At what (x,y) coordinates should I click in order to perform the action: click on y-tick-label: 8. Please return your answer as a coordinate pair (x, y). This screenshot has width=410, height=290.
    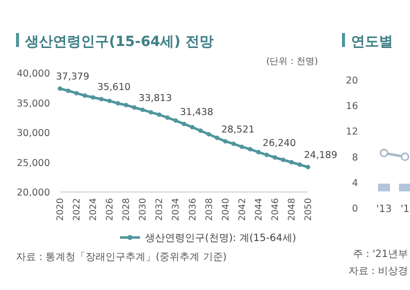
    Looking at the image, I should click on (355, 158).